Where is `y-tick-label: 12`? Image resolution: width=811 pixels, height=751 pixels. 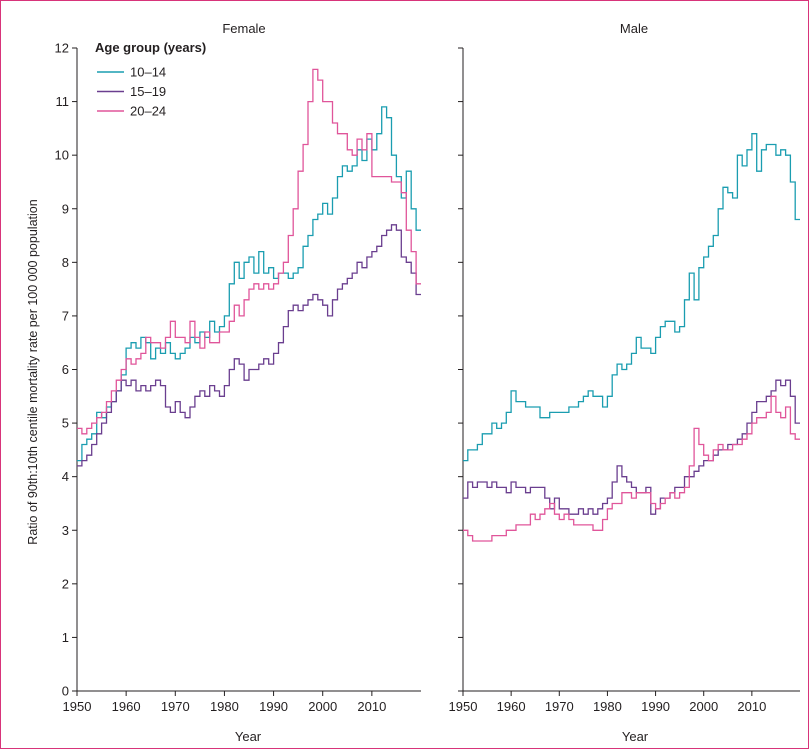 y-tick-label: 12 is located at coordinates (62, 48).